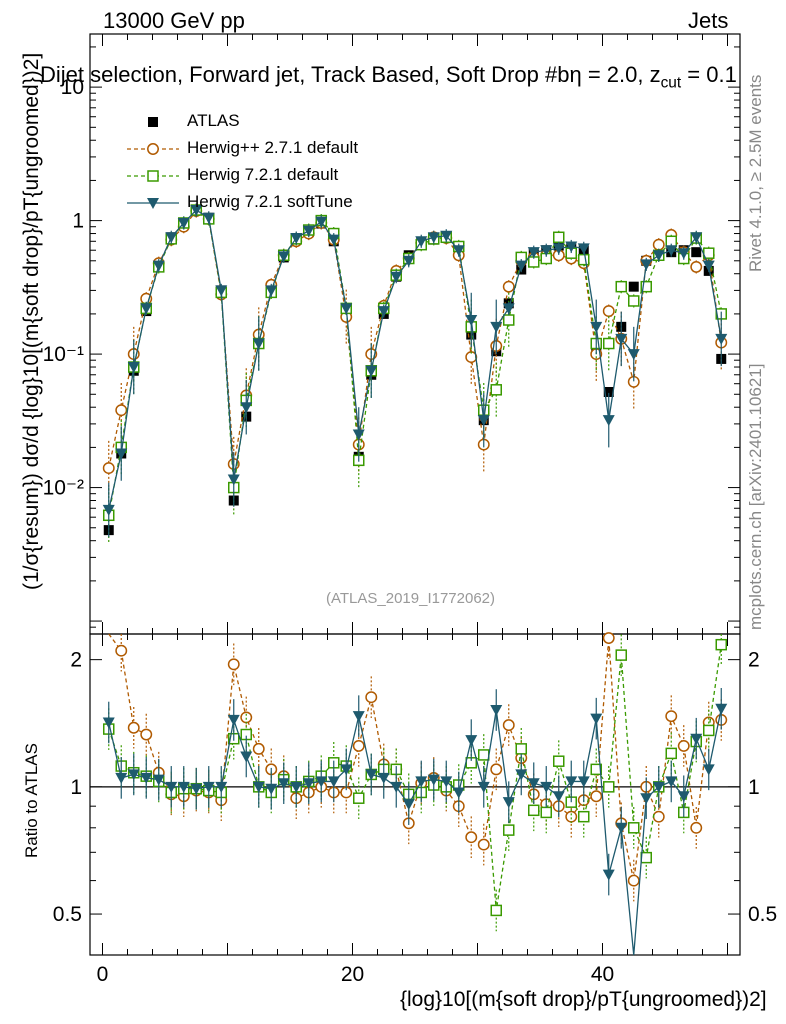  What do you see at coordinates (76, 660) in the screenshot?
I see `ratio-y-tick-label: 2` at bounding box center [76, 660].